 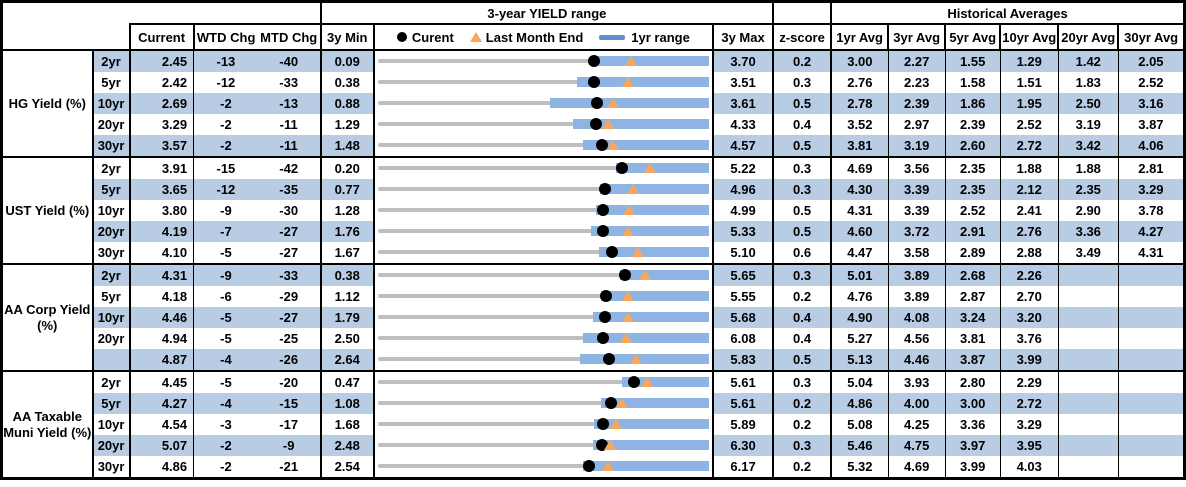 I want to click on col-header-20yr-avg: 20yr Avg, so click(x=1088, y=37).